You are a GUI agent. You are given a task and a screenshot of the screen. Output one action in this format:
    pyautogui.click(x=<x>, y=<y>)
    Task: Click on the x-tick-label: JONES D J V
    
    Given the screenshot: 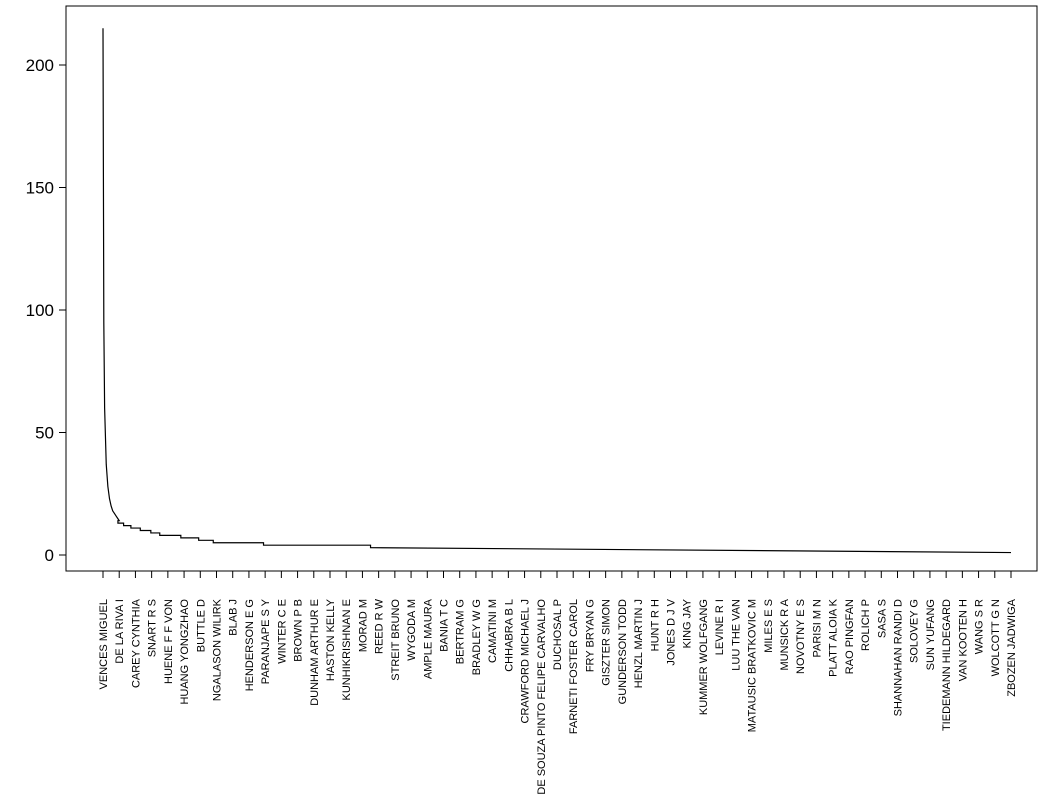 What is the action you would take?
    pyautogui.click(x=672, y=631)
    